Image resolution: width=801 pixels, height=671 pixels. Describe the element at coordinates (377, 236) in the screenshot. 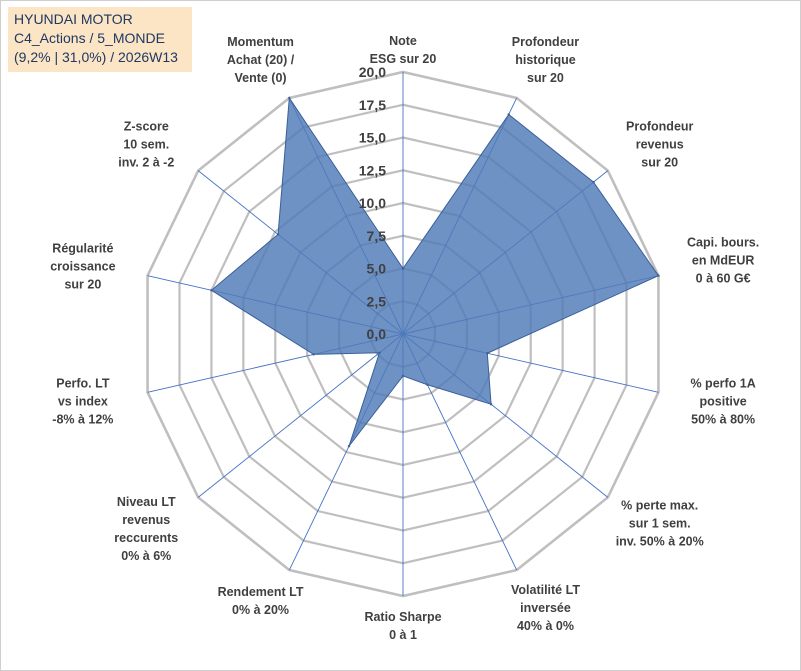

I see `tick-label-3: 7,5` at that location.